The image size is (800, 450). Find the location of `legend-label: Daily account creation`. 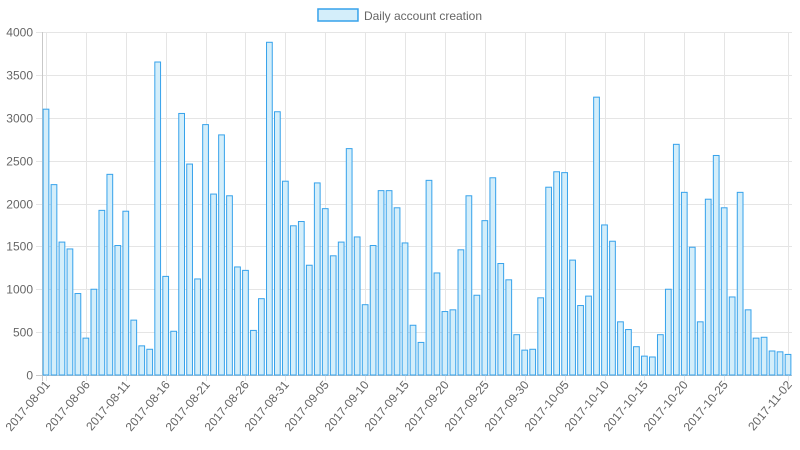

legend-label: Daily account creation is located at coordinates (423, 16).